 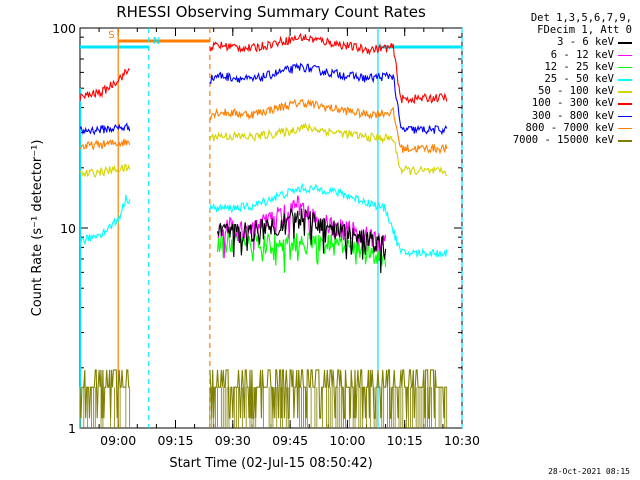 I want to click on series-300to800keV, so click(x=263, y=99).